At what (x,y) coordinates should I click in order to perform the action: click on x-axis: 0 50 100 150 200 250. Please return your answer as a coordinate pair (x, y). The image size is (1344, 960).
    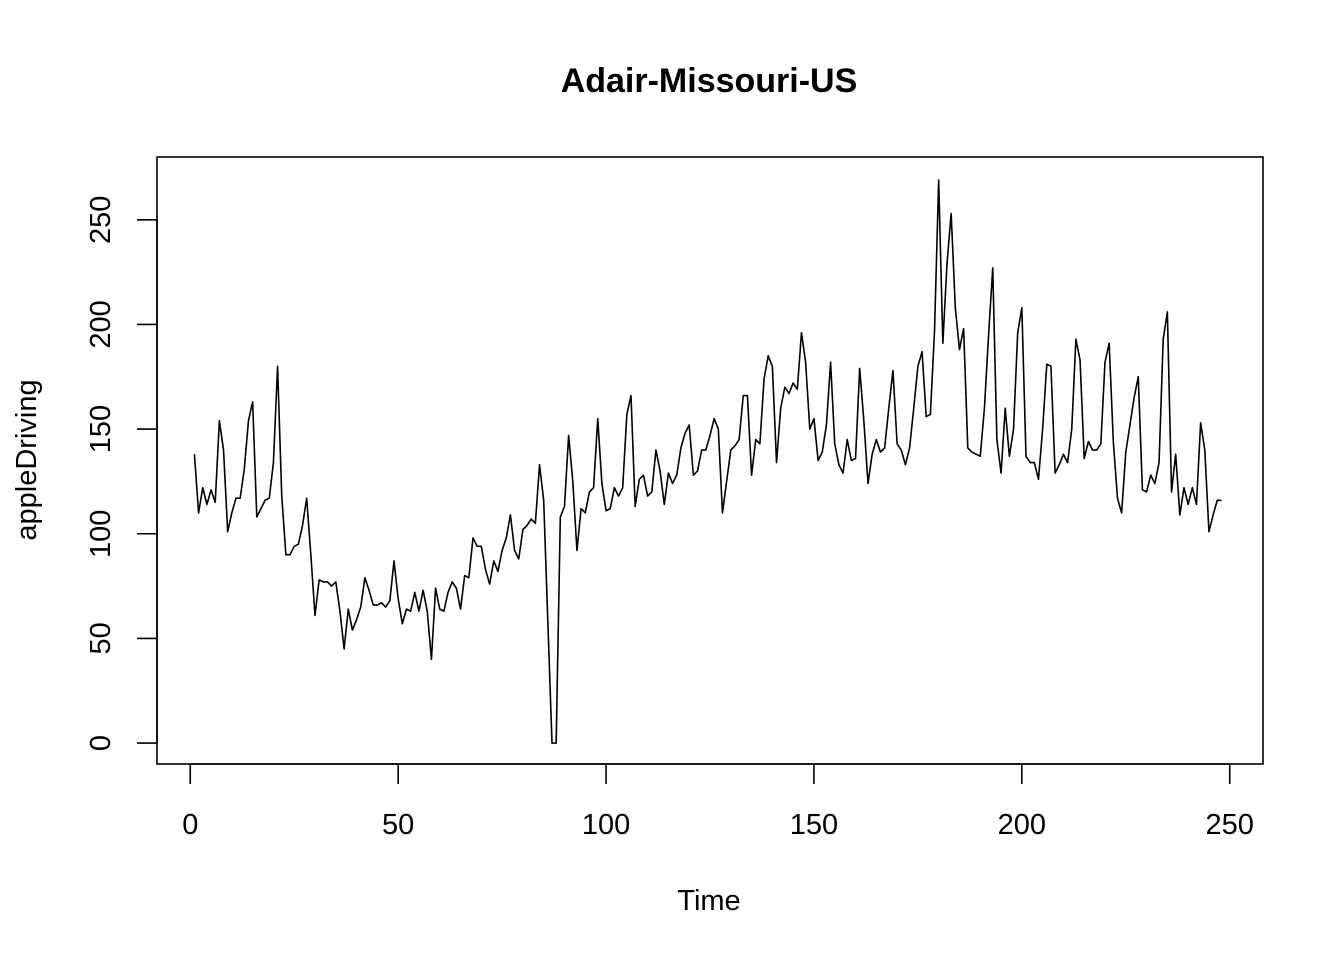
    Looking at the image, I should click on (718, 802).